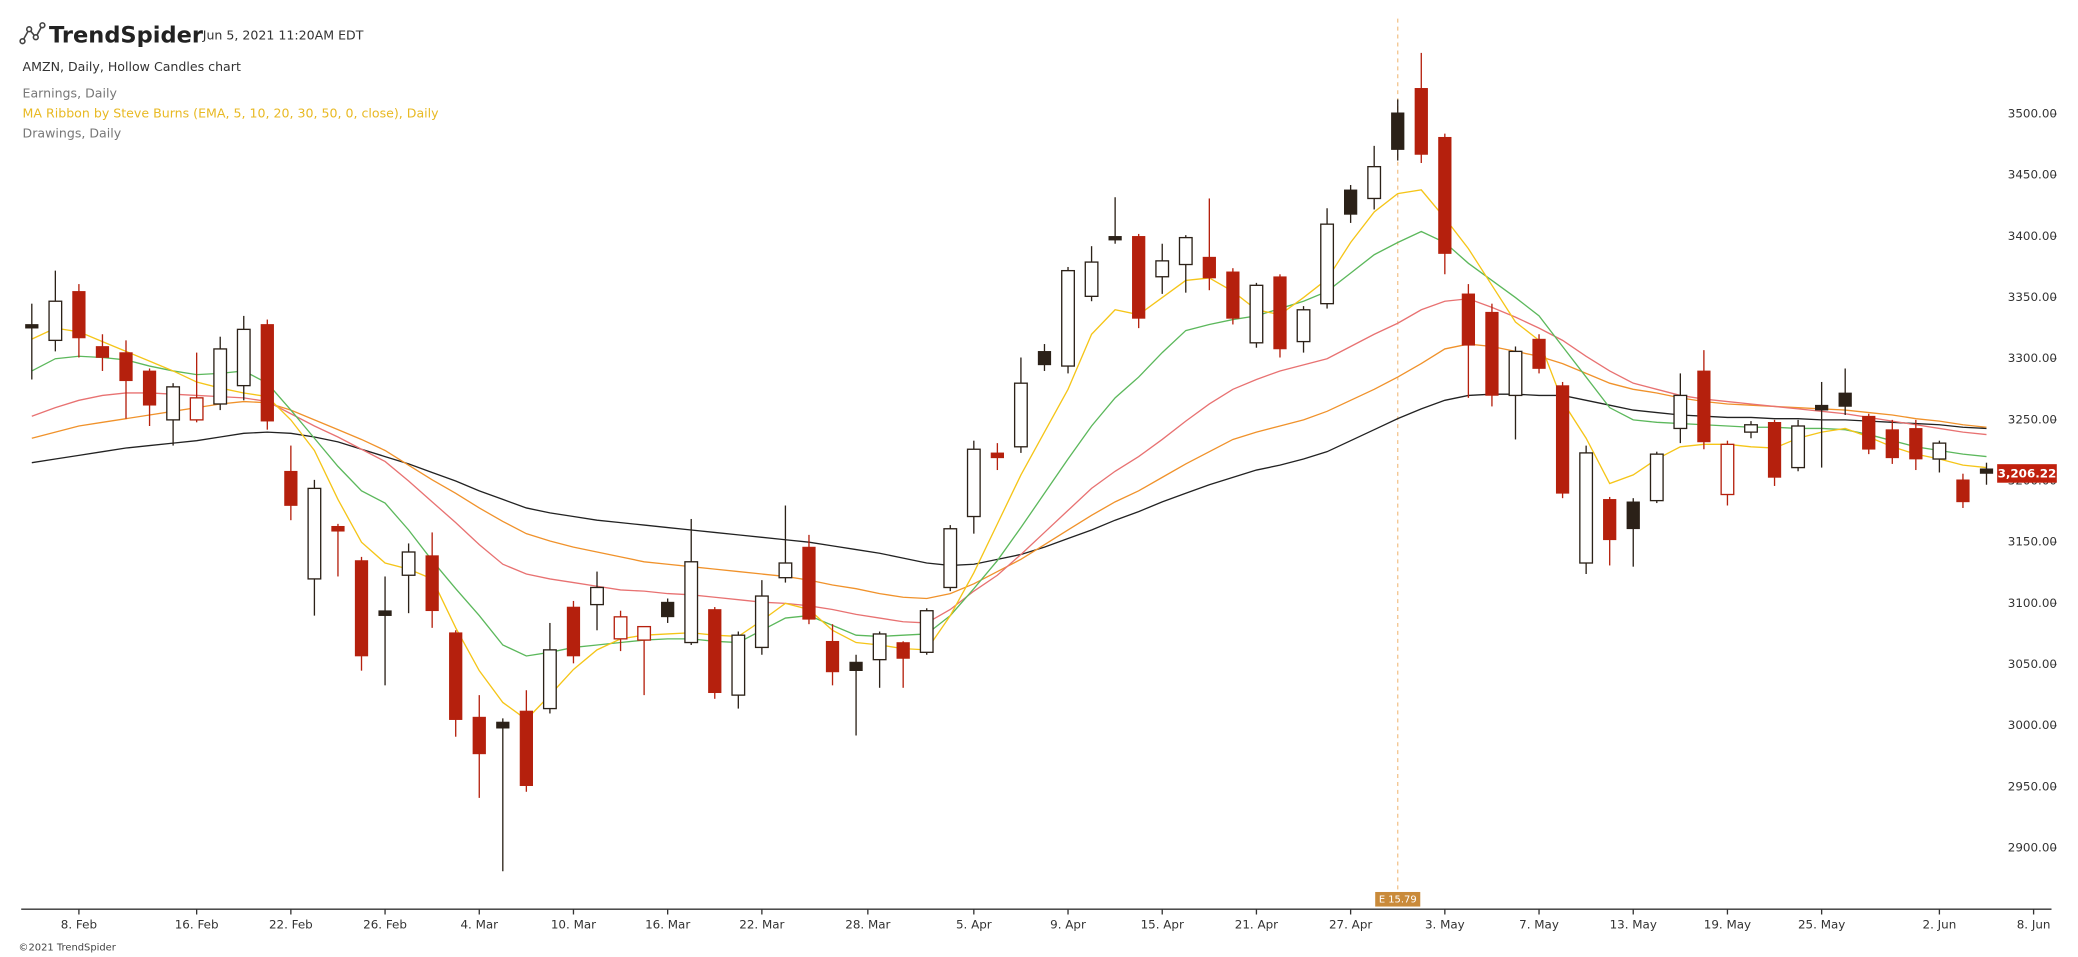 The height and width of the screenshot is (957, 2078). I want to click on footer: ©2021 TrendSpider, so click(68, 948).